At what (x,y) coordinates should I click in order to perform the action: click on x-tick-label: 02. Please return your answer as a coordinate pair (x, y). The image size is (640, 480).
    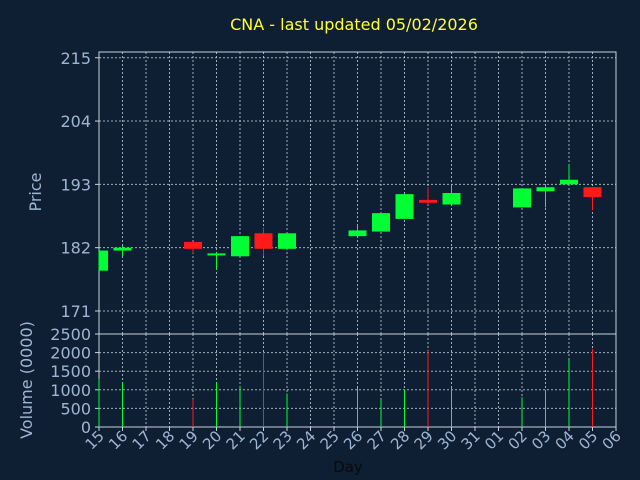
    Looking at the image, I should click on (518, 440).